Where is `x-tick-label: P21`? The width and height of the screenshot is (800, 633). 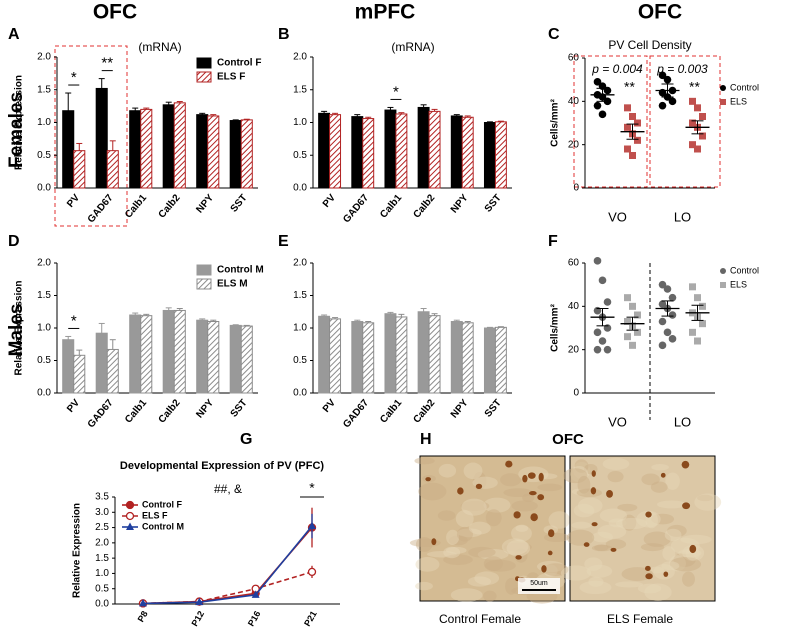
x-tick-label: P21 is located at coordinates (310, 618).